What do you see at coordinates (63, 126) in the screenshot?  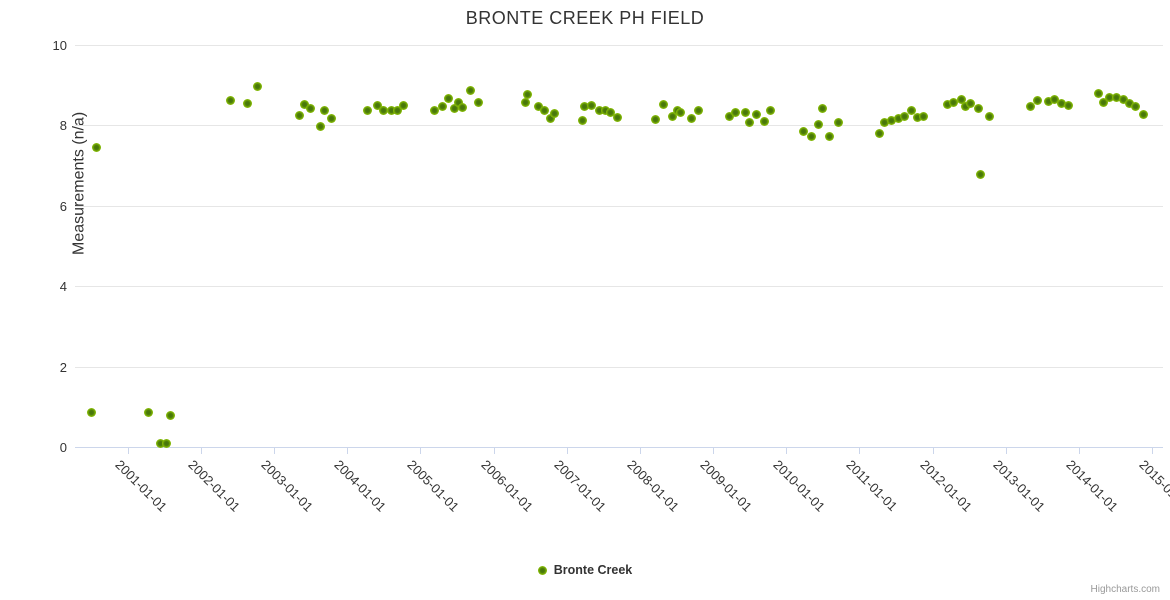 I see `y-axis-tick-label: 8` at bounding box center [63, 126].